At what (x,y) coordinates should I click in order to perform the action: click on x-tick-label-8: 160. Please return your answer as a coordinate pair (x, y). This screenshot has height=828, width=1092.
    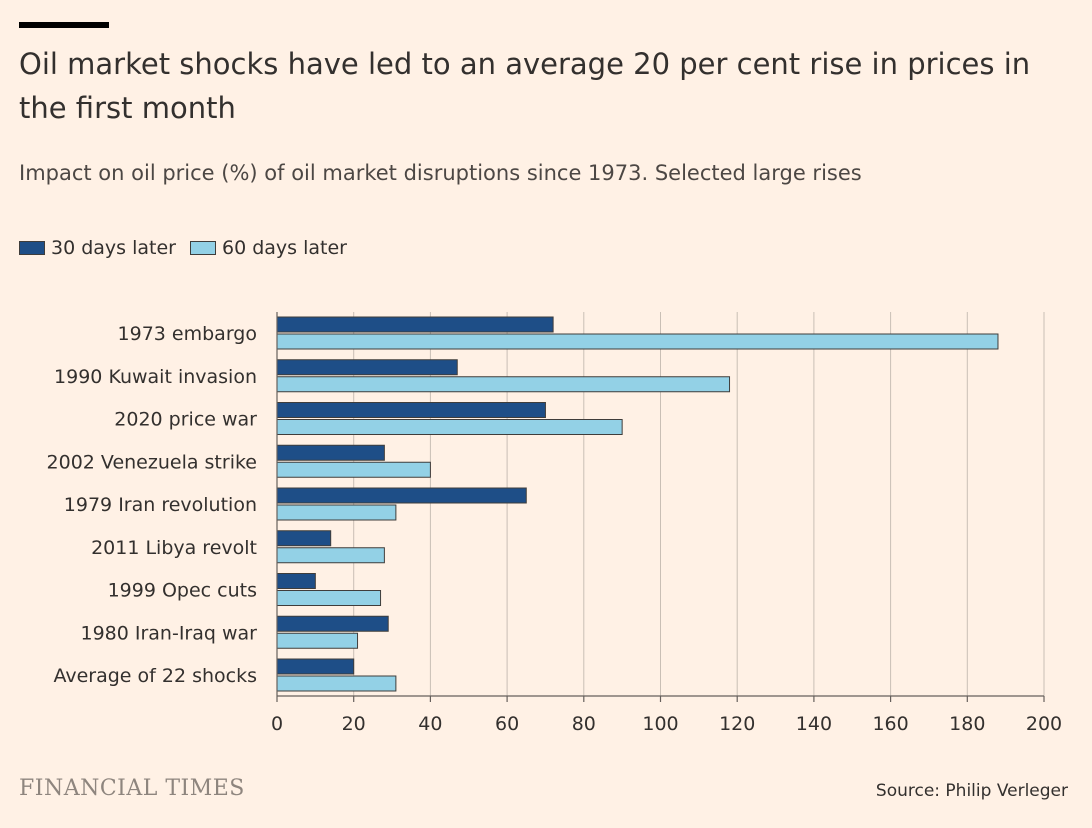
    Looking at the image, I should click on (890, 724).